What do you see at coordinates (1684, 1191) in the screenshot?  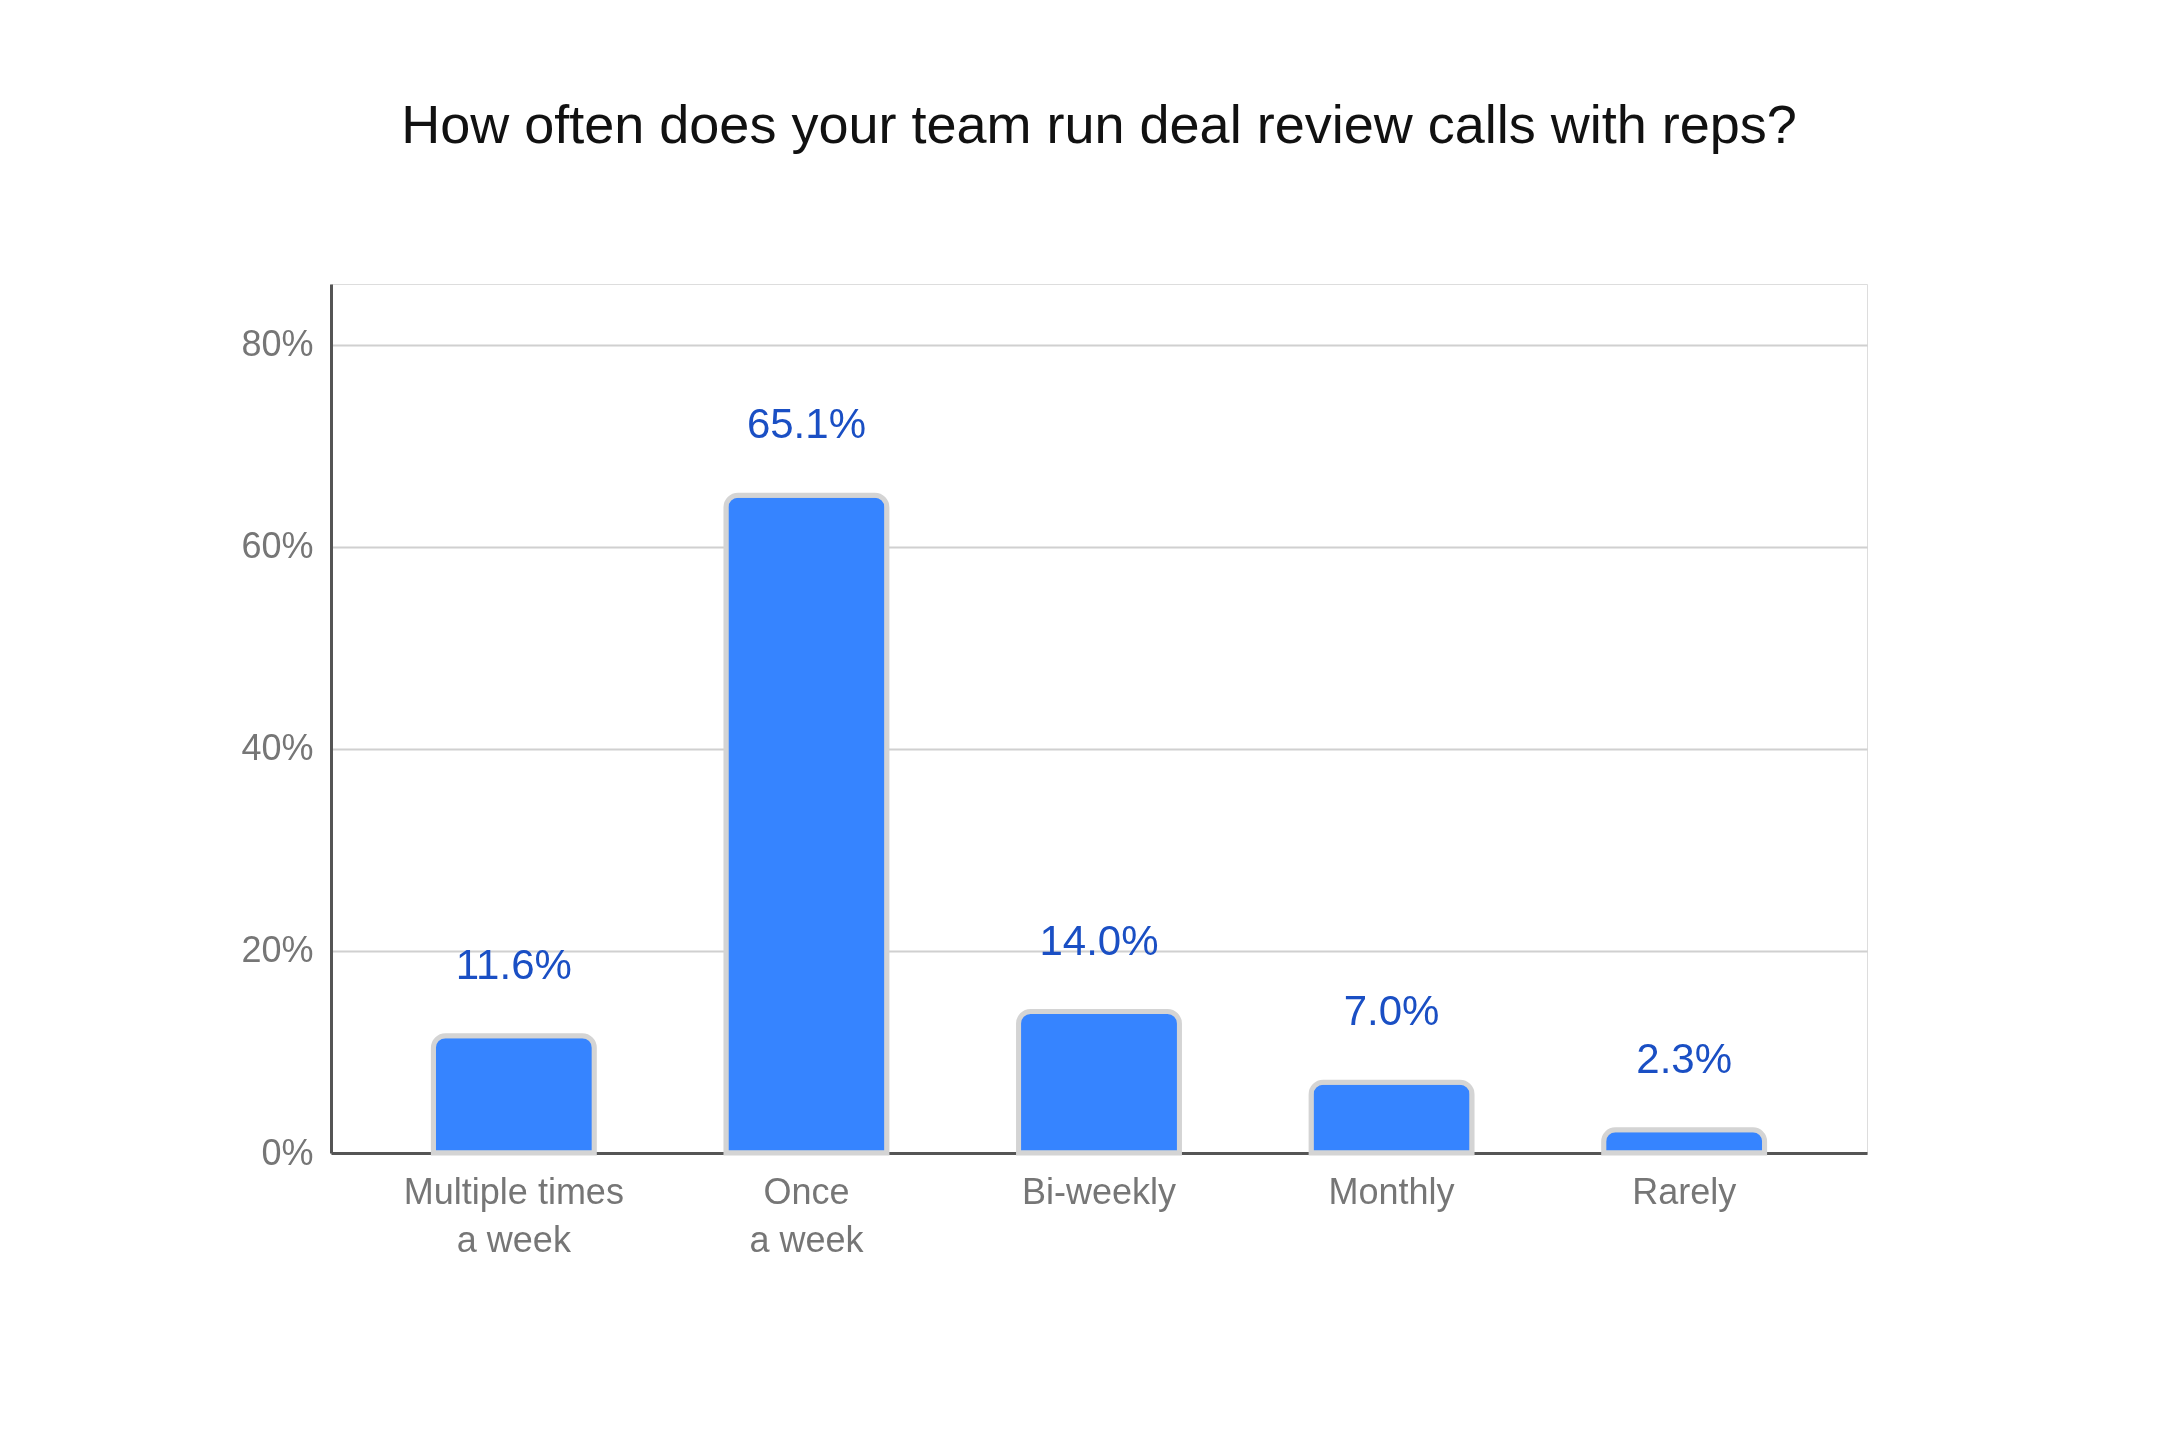 I see `x-tick-label: Rarely` at bounding box center [1684, 1191].